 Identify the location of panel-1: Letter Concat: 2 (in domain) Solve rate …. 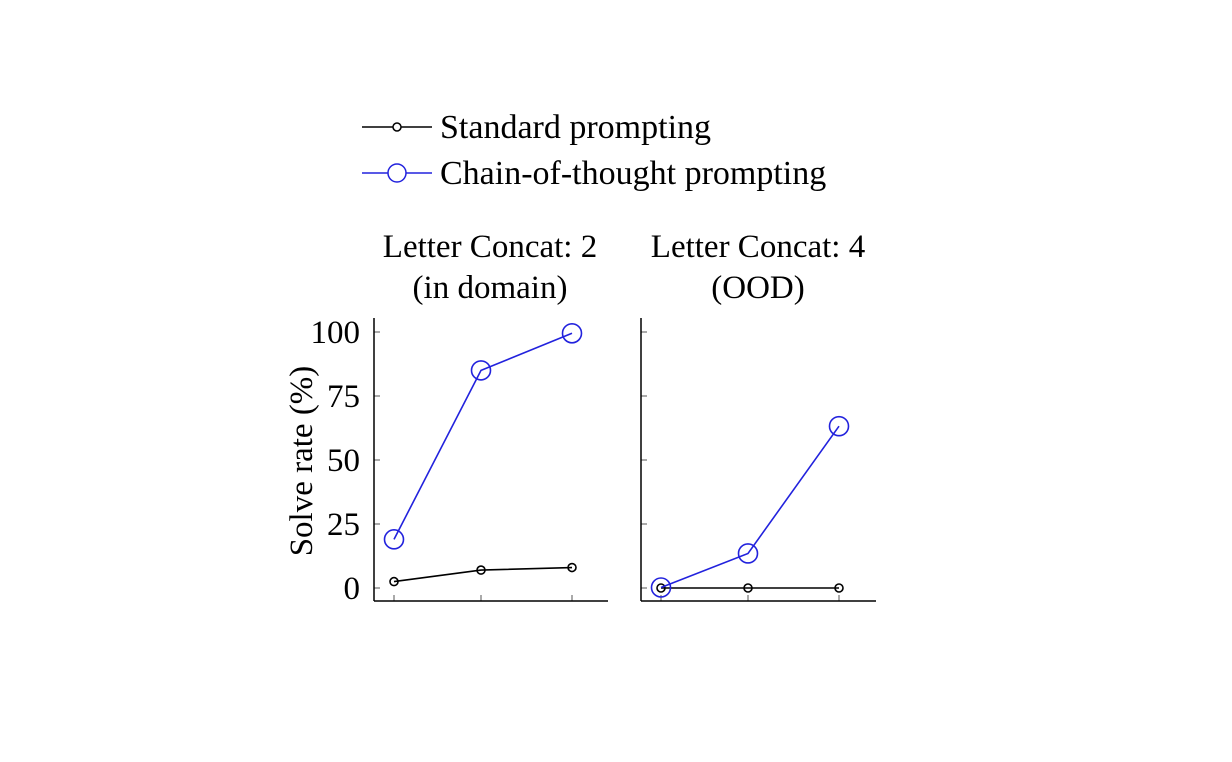
(446, 418).